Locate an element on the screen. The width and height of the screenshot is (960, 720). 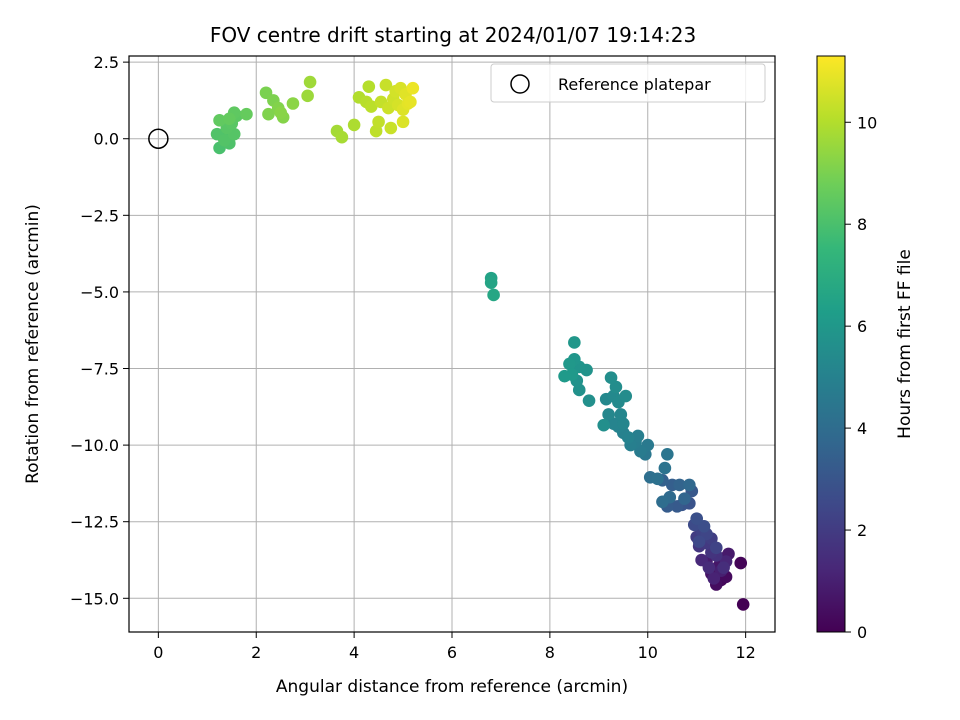
y-tick-label: −12.5 is located at coordinates (94, 522).